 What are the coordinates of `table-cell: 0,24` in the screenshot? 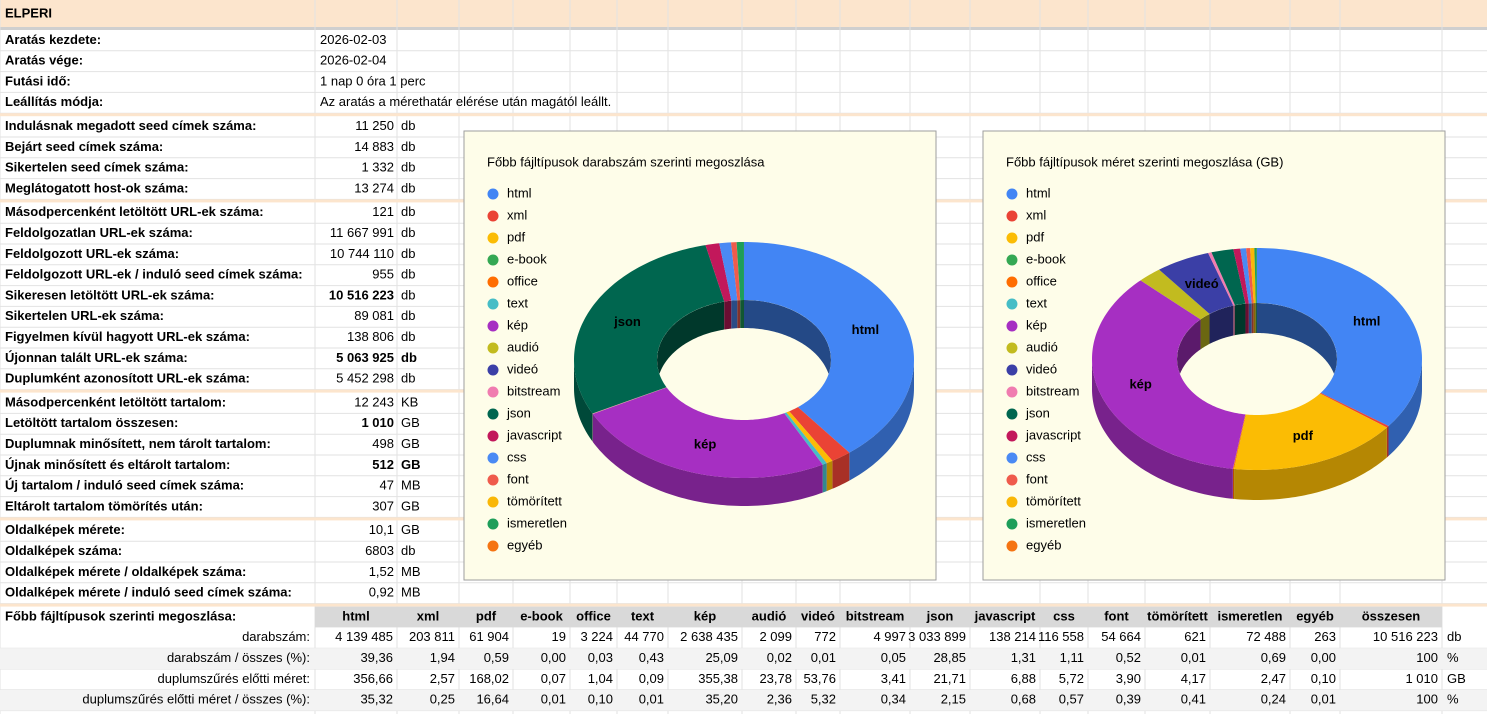 It's located at (1273, 699).